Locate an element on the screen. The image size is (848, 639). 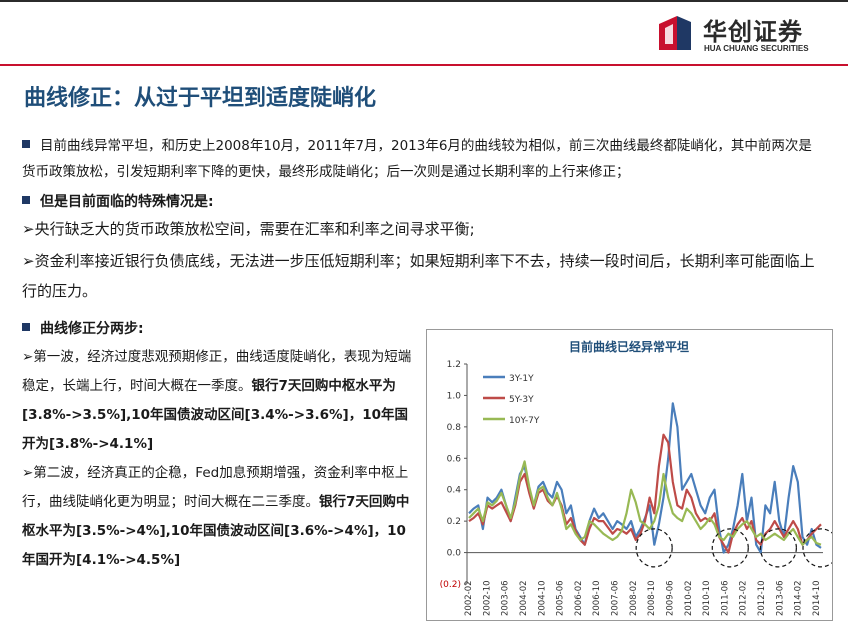
x-tick-label: 2011-06 is located at coordinates (725, 598).